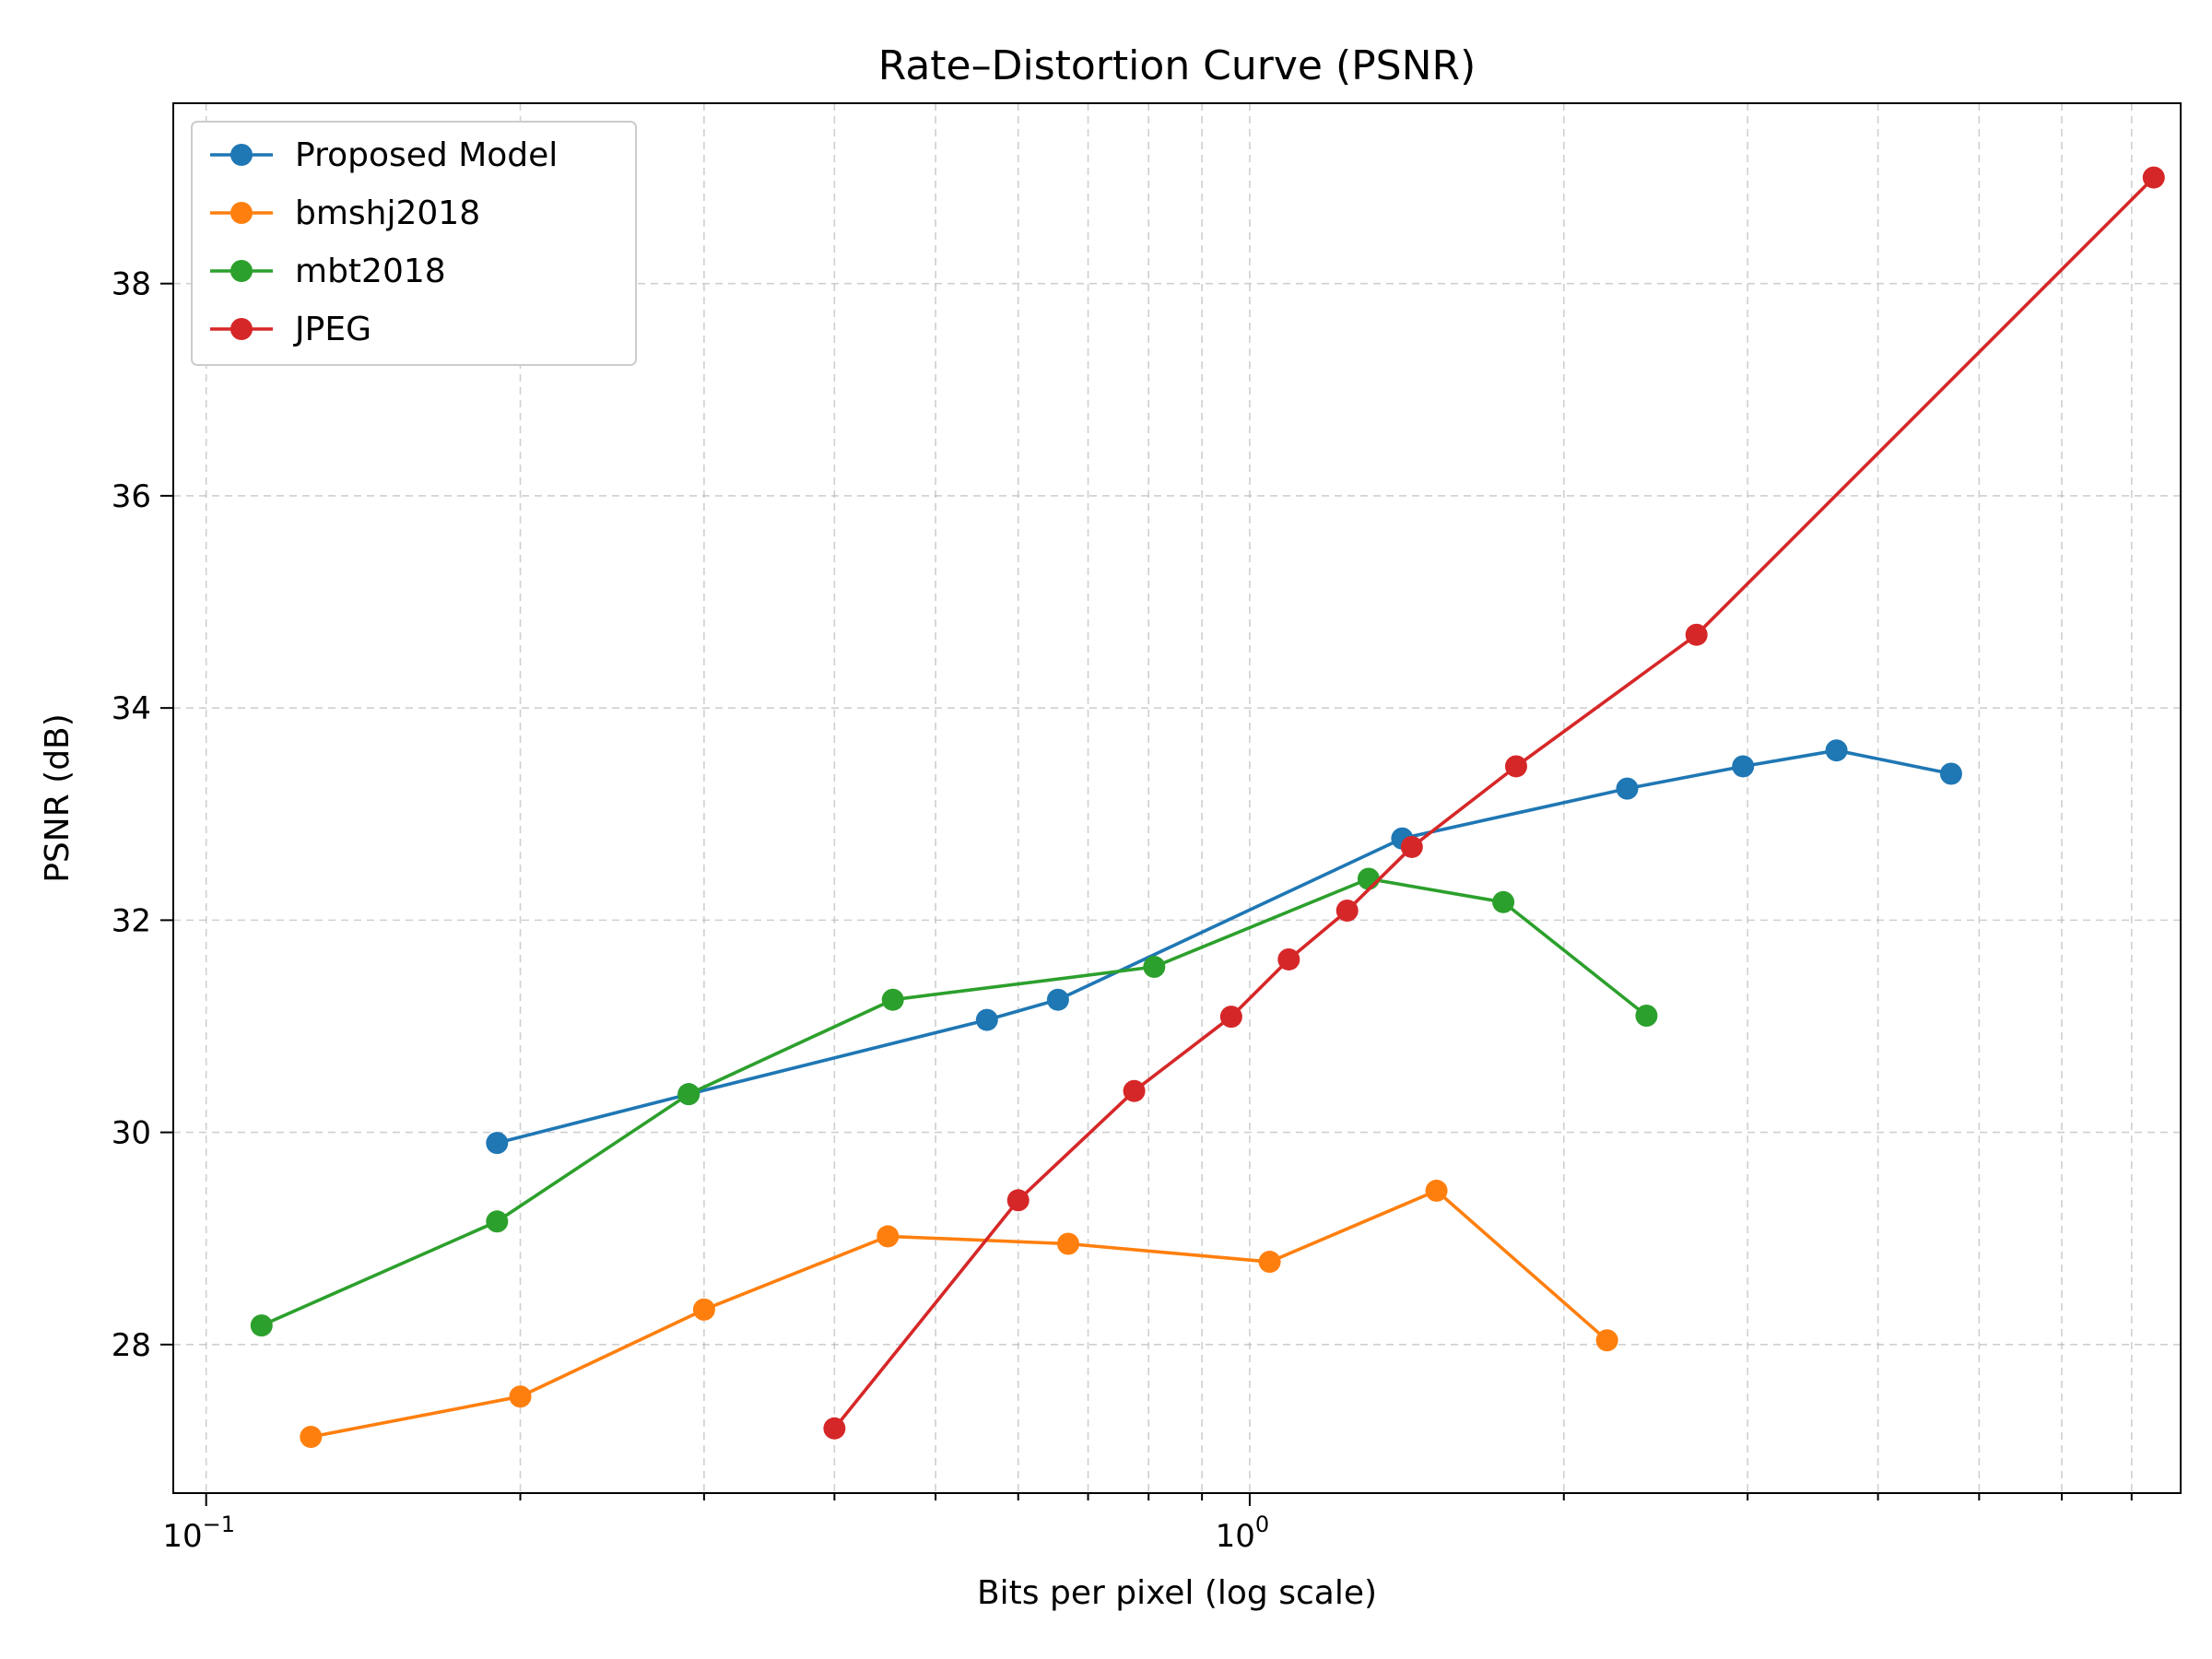 This screenshot has height=1659, width=2212. What do you see at coordinates (131, 1345) in the screenshot?
I see `y-tick-label: 28` at bounding box center [131, 1345].